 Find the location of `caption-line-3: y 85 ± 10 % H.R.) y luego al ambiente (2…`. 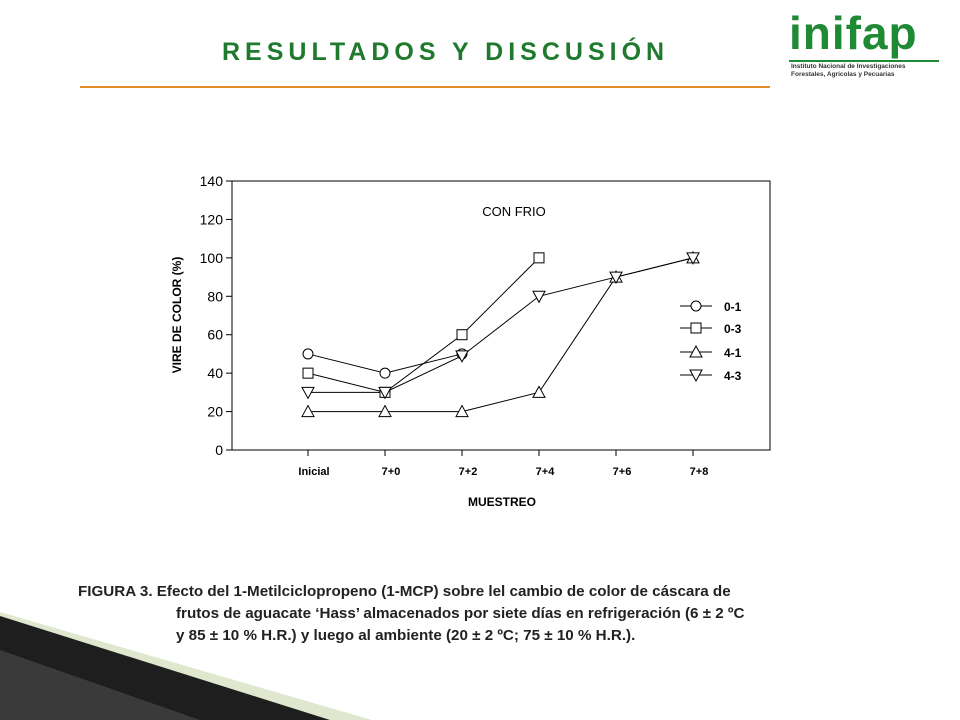

caption-line-3: y 85 ± 10 % H.R.) y luego al ambiente (2… is located at coordinates (406, 635).